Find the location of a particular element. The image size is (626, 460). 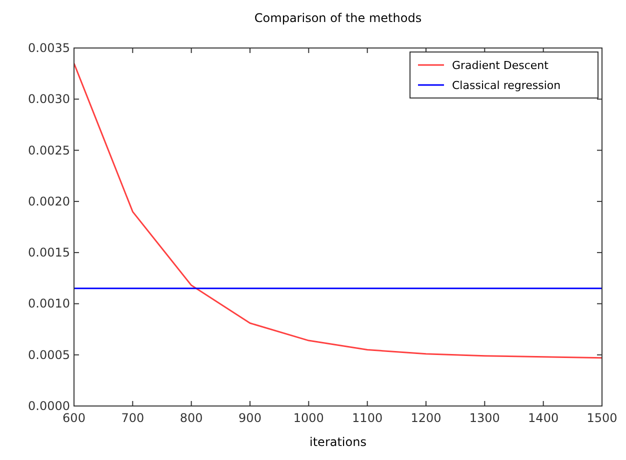

y-tick-label: 0.0005 is located at coordinates (49, 355).